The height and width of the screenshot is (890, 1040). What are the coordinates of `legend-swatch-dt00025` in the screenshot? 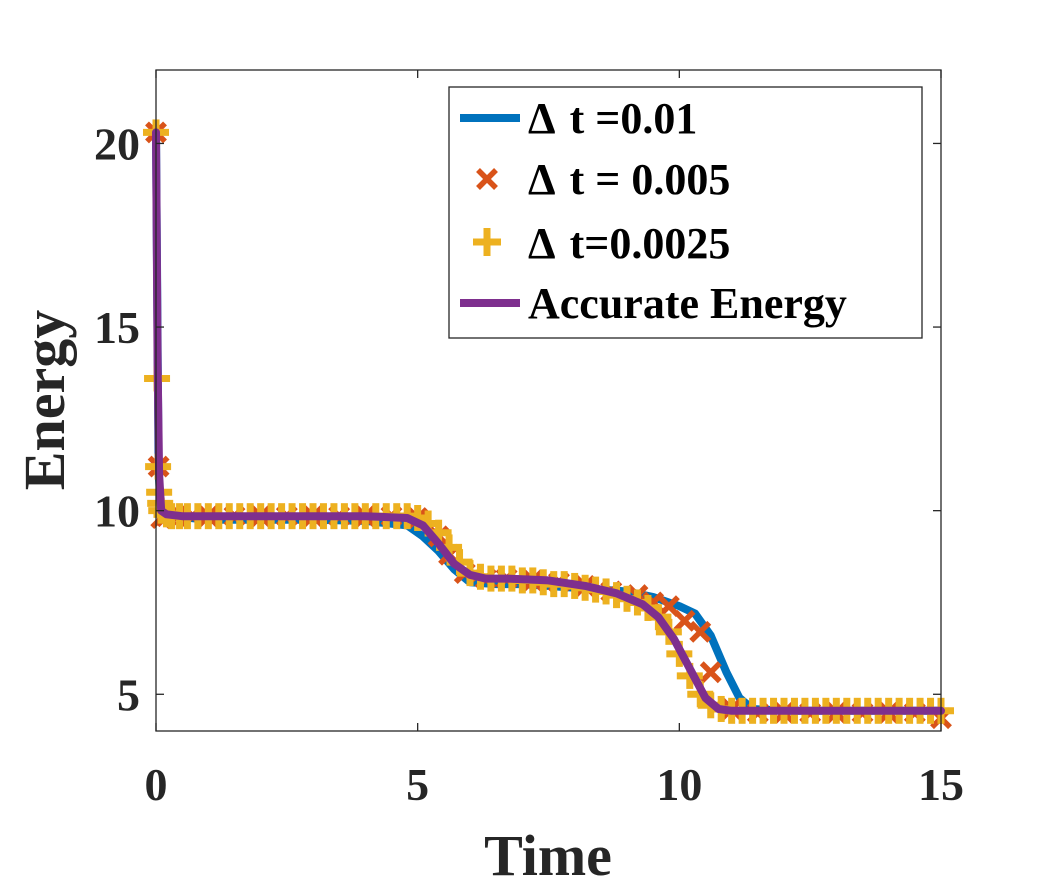 It's located at (487, 242).